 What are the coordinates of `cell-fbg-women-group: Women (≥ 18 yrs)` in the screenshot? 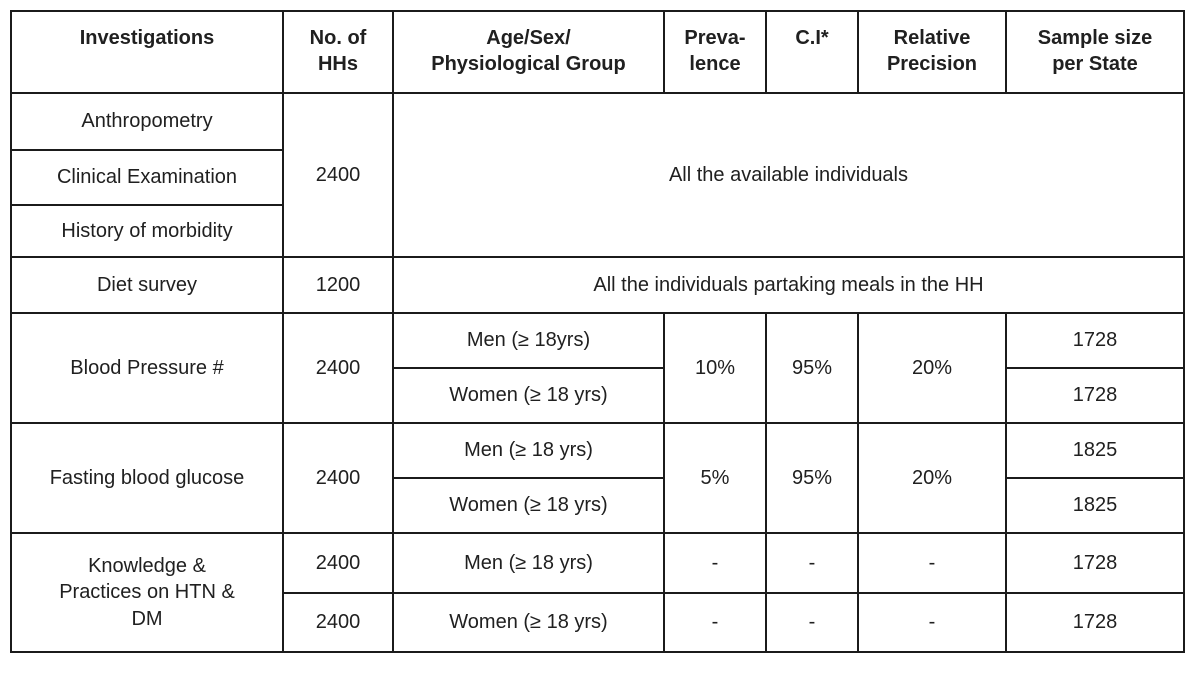 It's located at (528, 505).